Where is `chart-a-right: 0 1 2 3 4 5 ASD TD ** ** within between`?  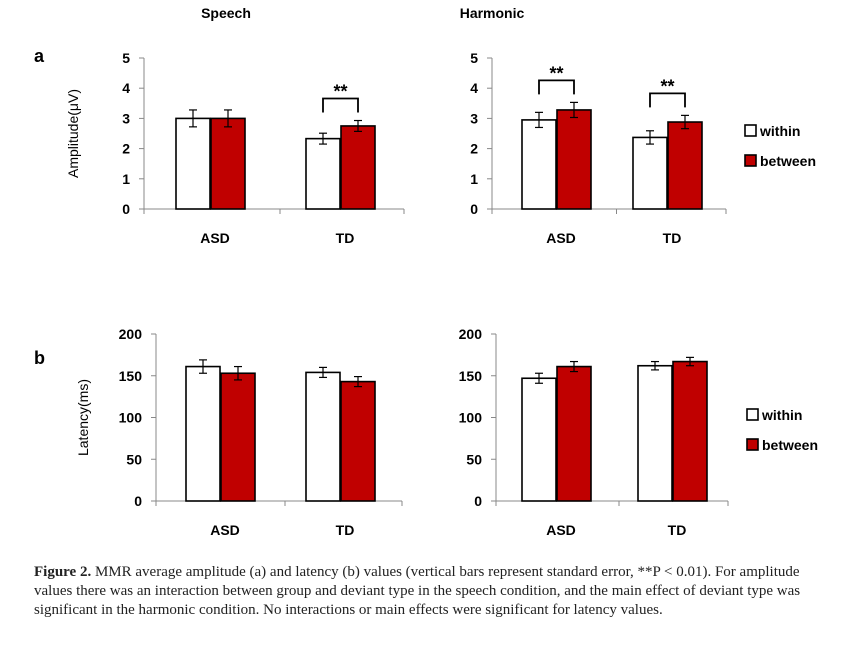 chart-a-right: 0 1 2 3 4 5 ASD TD ** ** within between is located at coordinates (643, 148).